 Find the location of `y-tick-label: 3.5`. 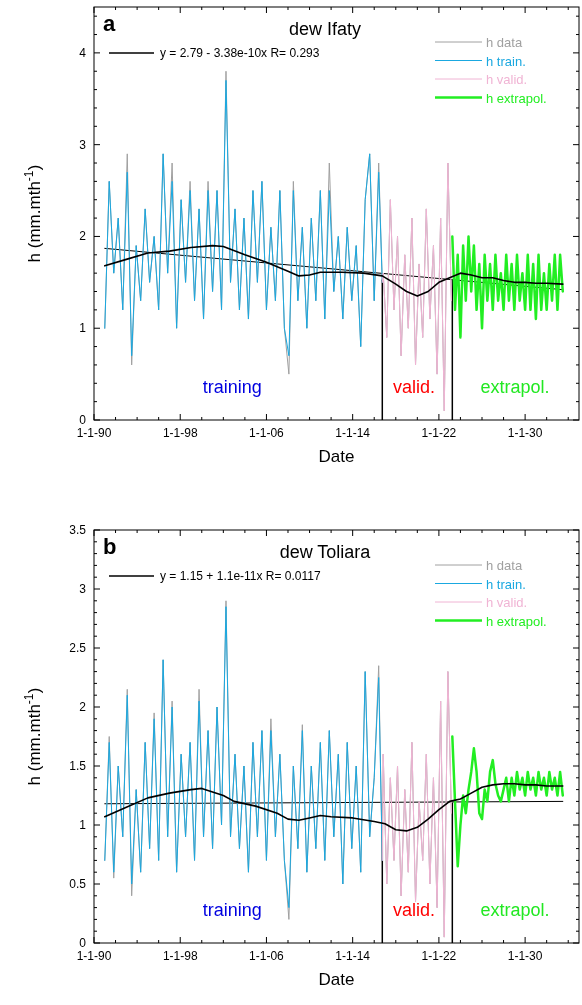

y-tick-label: 3.5 is located at coordinates (78, 530).